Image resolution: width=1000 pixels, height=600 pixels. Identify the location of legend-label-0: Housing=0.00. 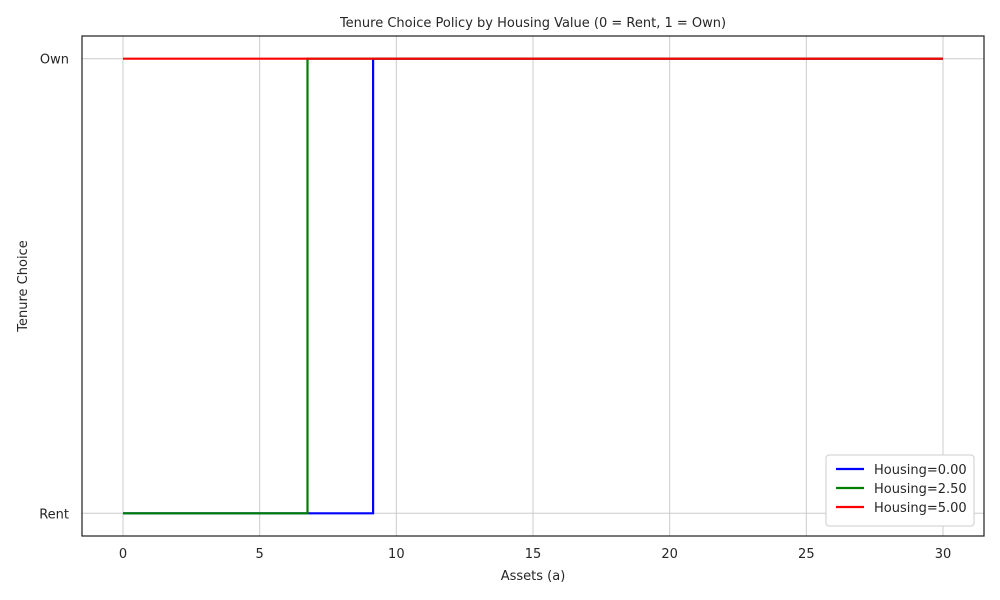
(920, 470).